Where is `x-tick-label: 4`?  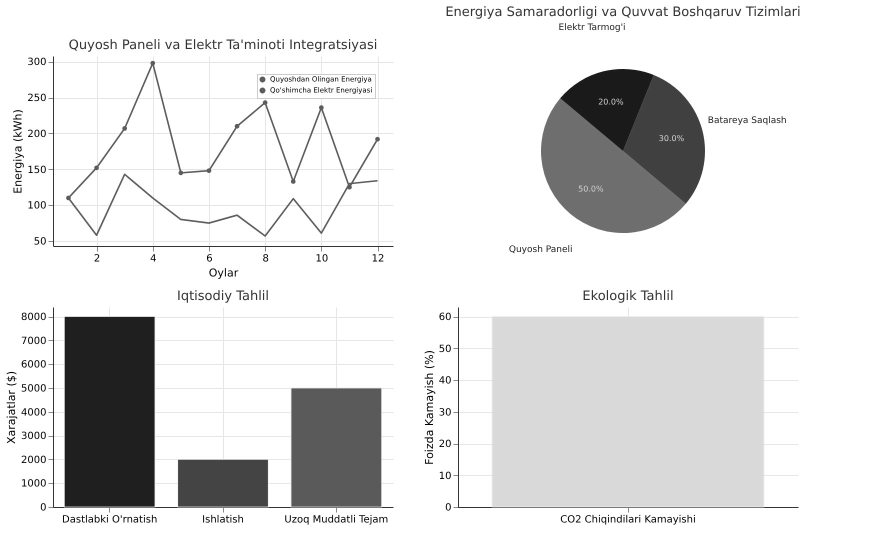
x-tick-label: 4 is located at coordinates (153, 259).